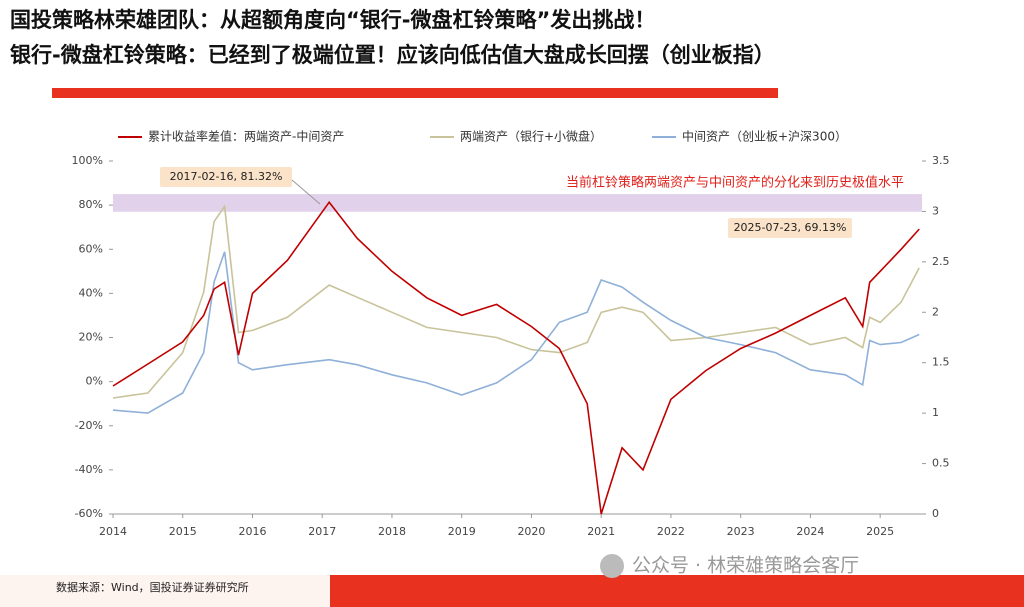  Describe the element at coordinates (941, 463) in the screenshot. I see `y2-tick-label: 0.5` at that location.